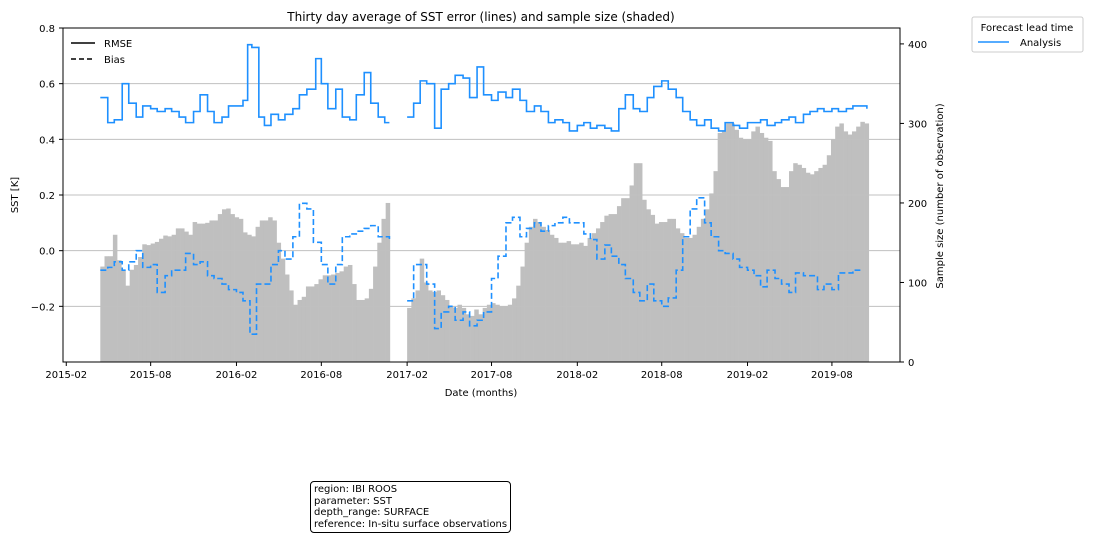  I want to click on parameter-text: parameter: SST, so click(353, 501).